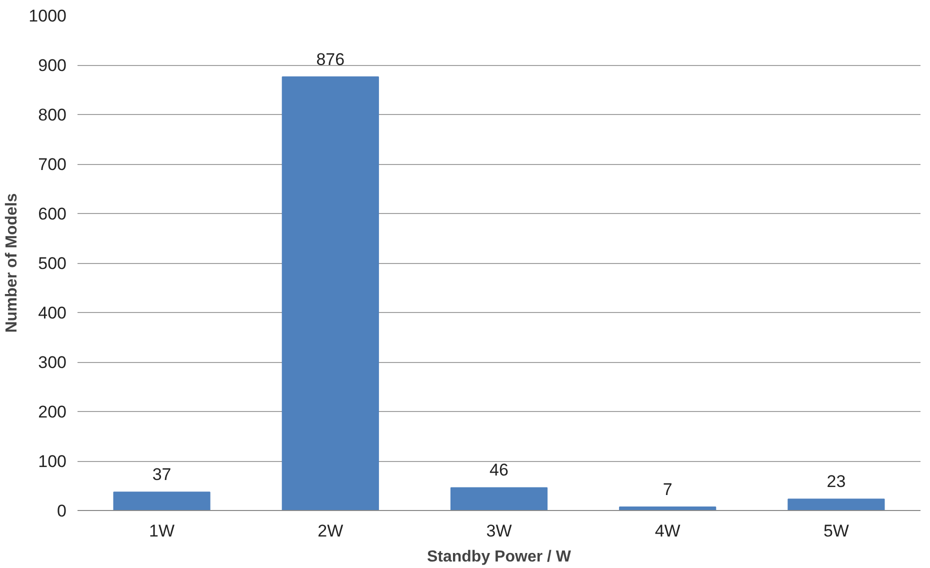 The image size is (930, 568). I want to click on y-tick-label: 800, so click(52, 115).